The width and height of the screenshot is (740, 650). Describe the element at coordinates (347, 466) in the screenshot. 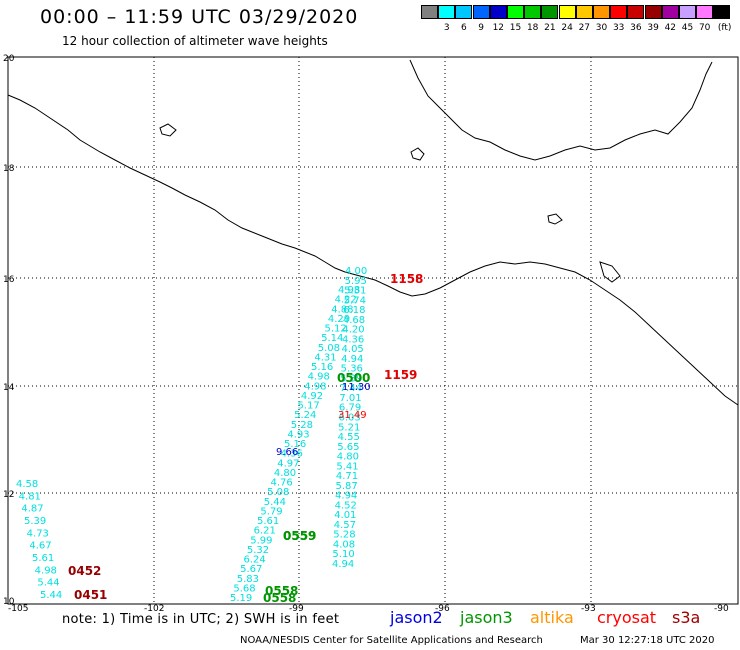

I see `wave-height-value: 5.41` at that location.